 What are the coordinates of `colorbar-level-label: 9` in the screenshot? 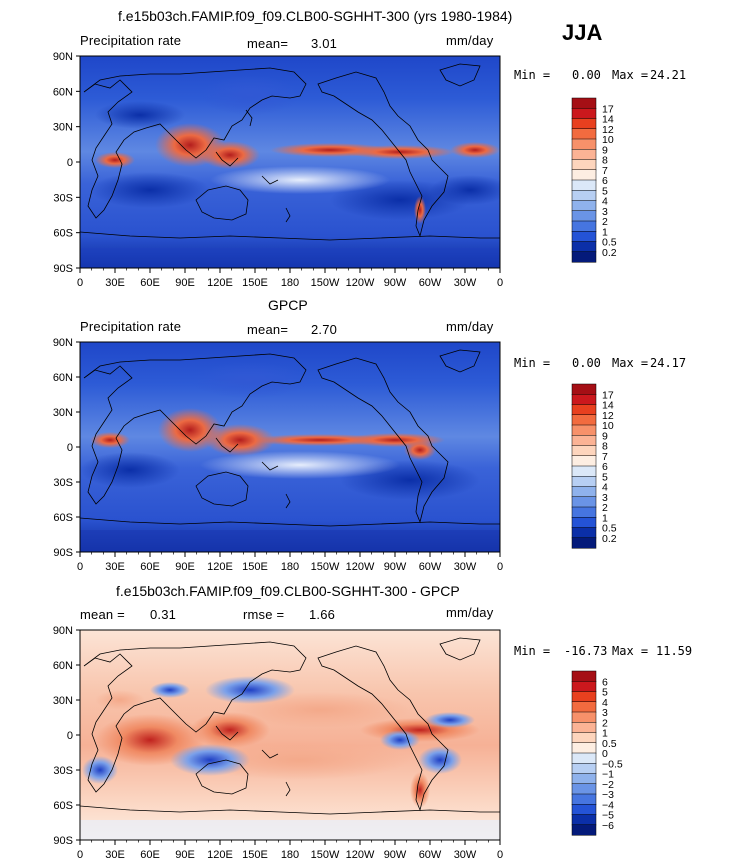 It's located at (605, 150).